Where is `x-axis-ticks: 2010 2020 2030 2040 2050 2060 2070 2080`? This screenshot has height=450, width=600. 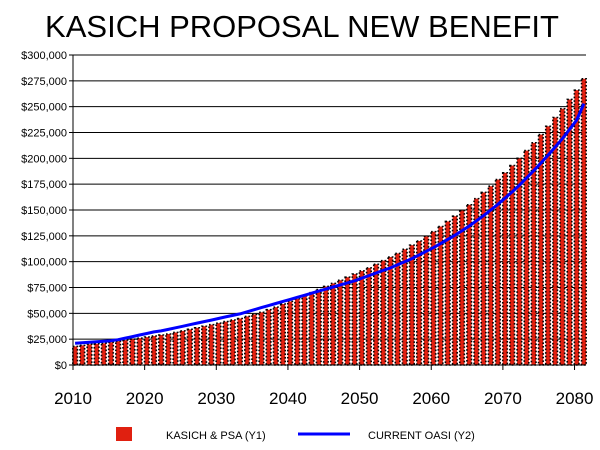 x-axis-ticks: 2010 2020 2030 2040 2050 2060 2070 2080 is located at coordinates (323, 386).